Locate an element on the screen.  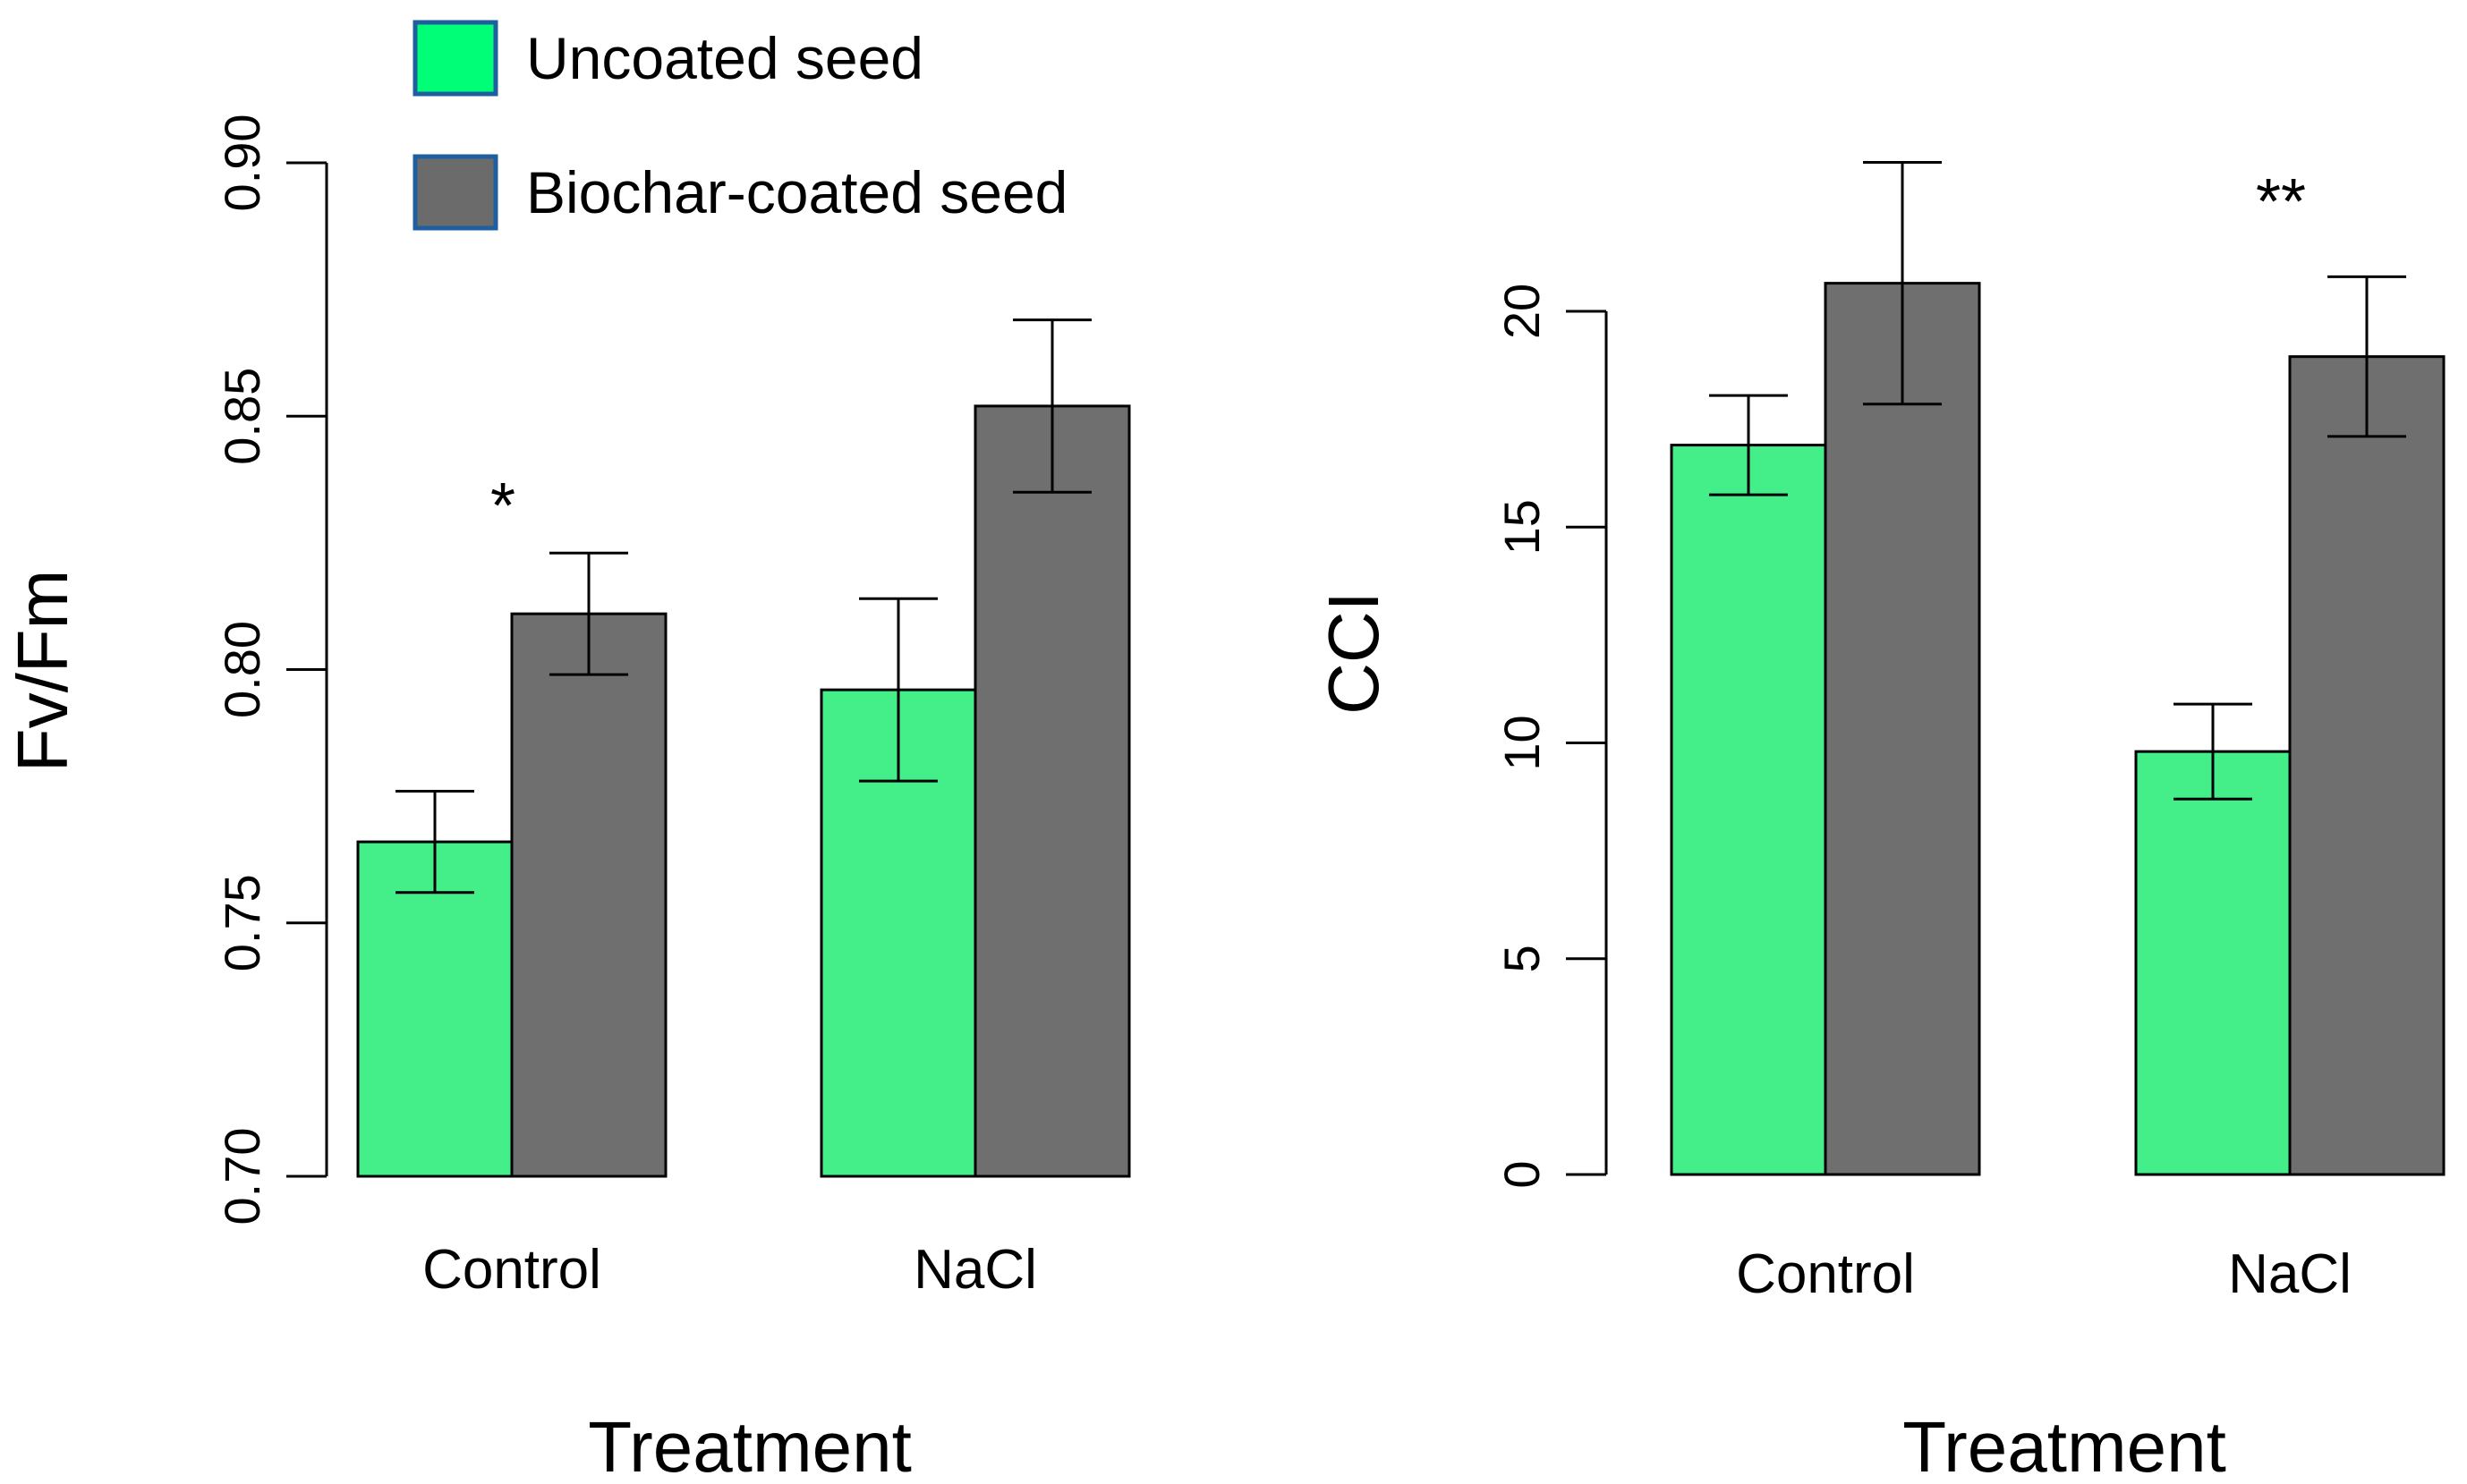
y-tick-label: 5 is located at coordinates (1521, 958).